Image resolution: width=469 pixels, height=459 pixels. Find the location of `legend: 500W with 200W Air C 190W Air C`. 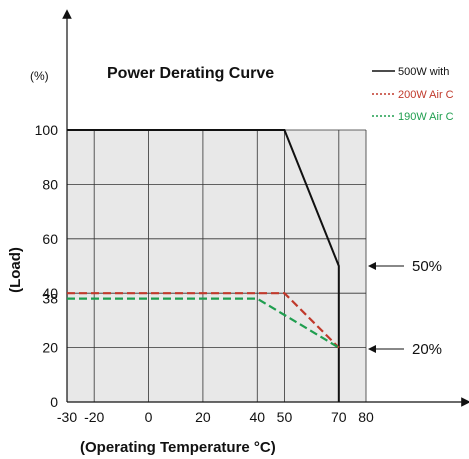

legend: 500W with 200W Air C 190W Air C is located at coordinates (413, 94).